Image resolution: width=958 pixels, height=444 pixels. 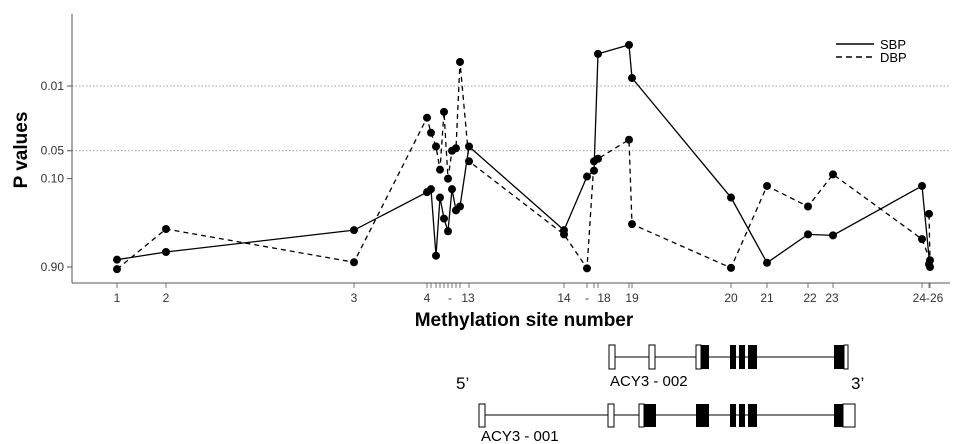 I want to click on x-tick-label: 3, so click(x=354, y=298).